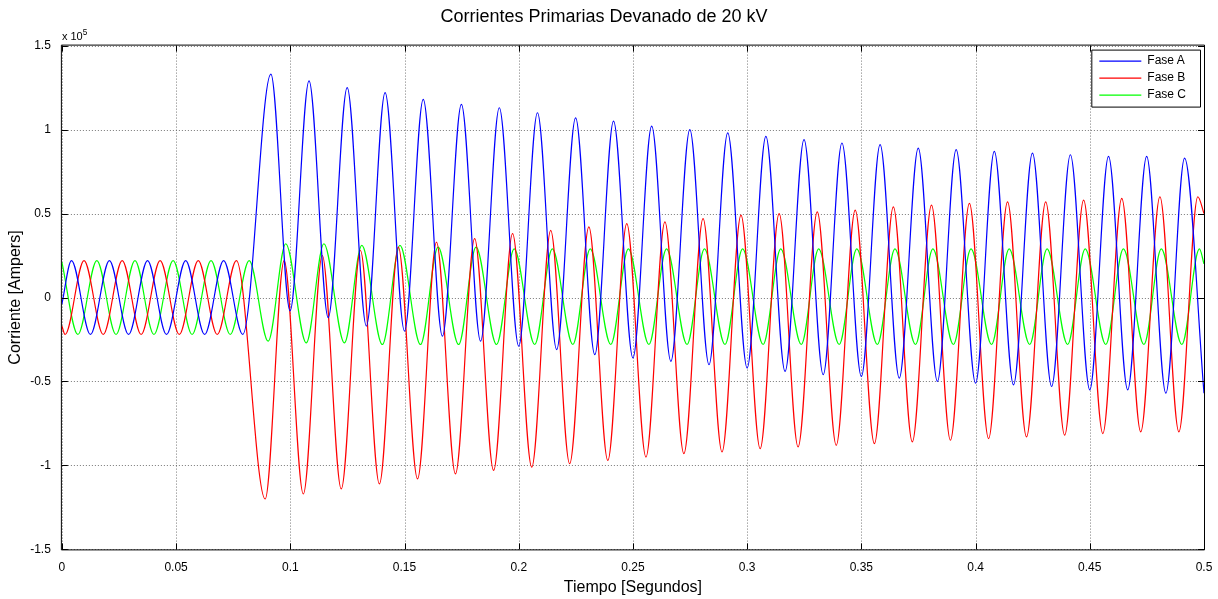  I want to click on x-tick-label: 0.2, so click(519, 566).